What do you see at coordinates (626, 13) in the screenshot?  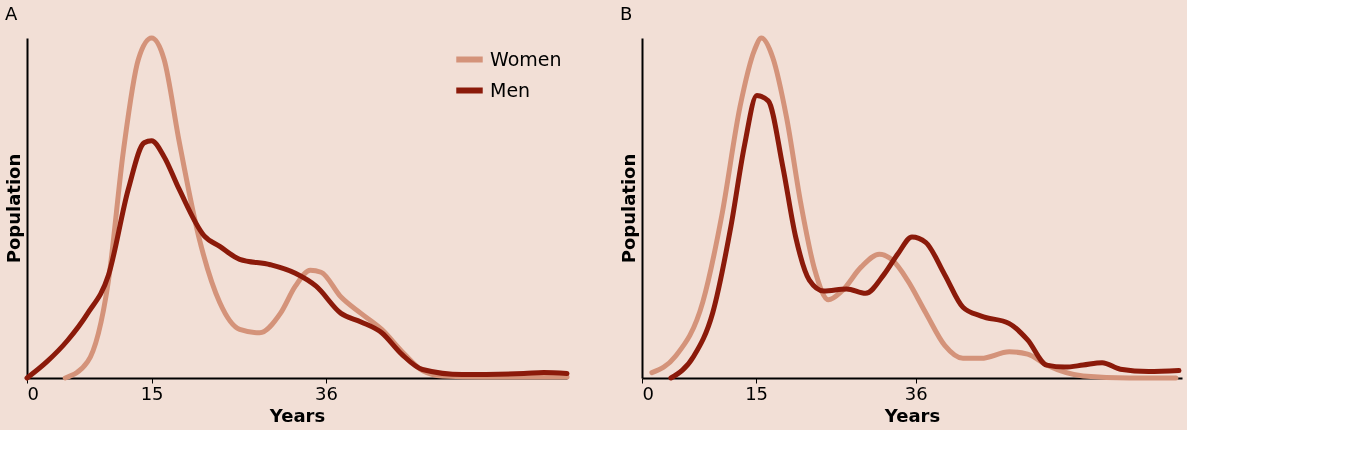 I see `chart-title: B` at bounding box center [626, 13].